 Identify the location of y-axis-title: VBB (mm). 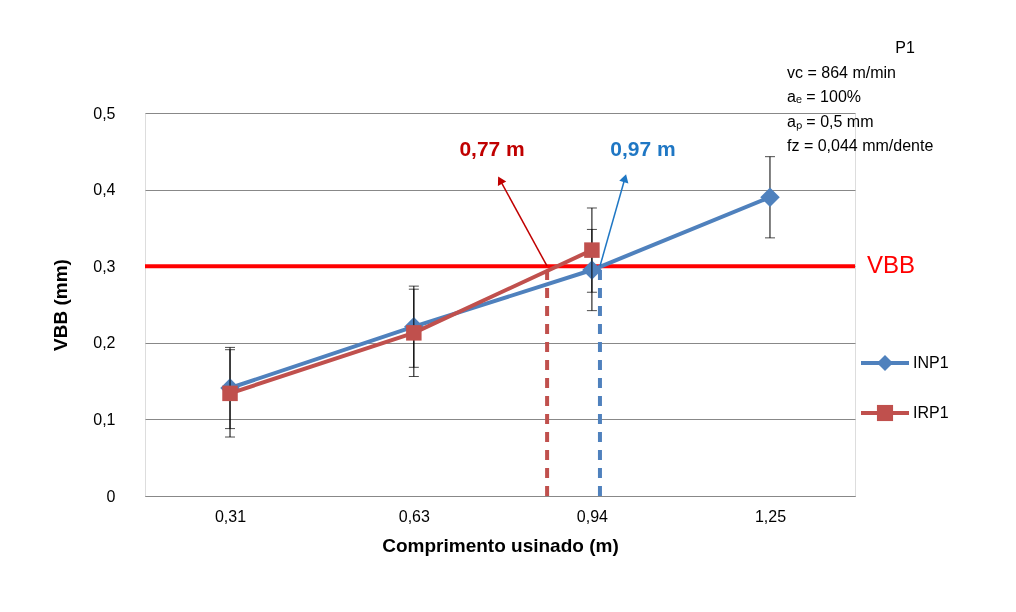
(61, 305).